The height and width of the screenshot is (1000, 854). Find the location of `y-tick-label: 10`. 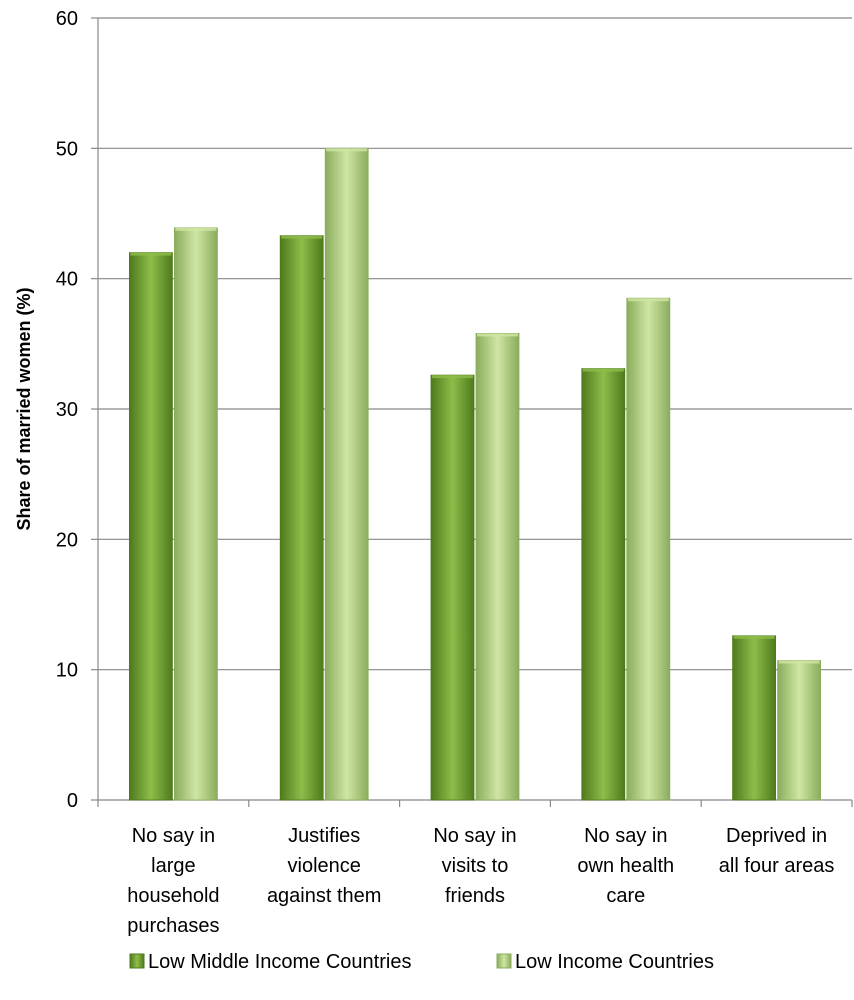

y-tick-label: 10 is located at coordinates (67, 671).